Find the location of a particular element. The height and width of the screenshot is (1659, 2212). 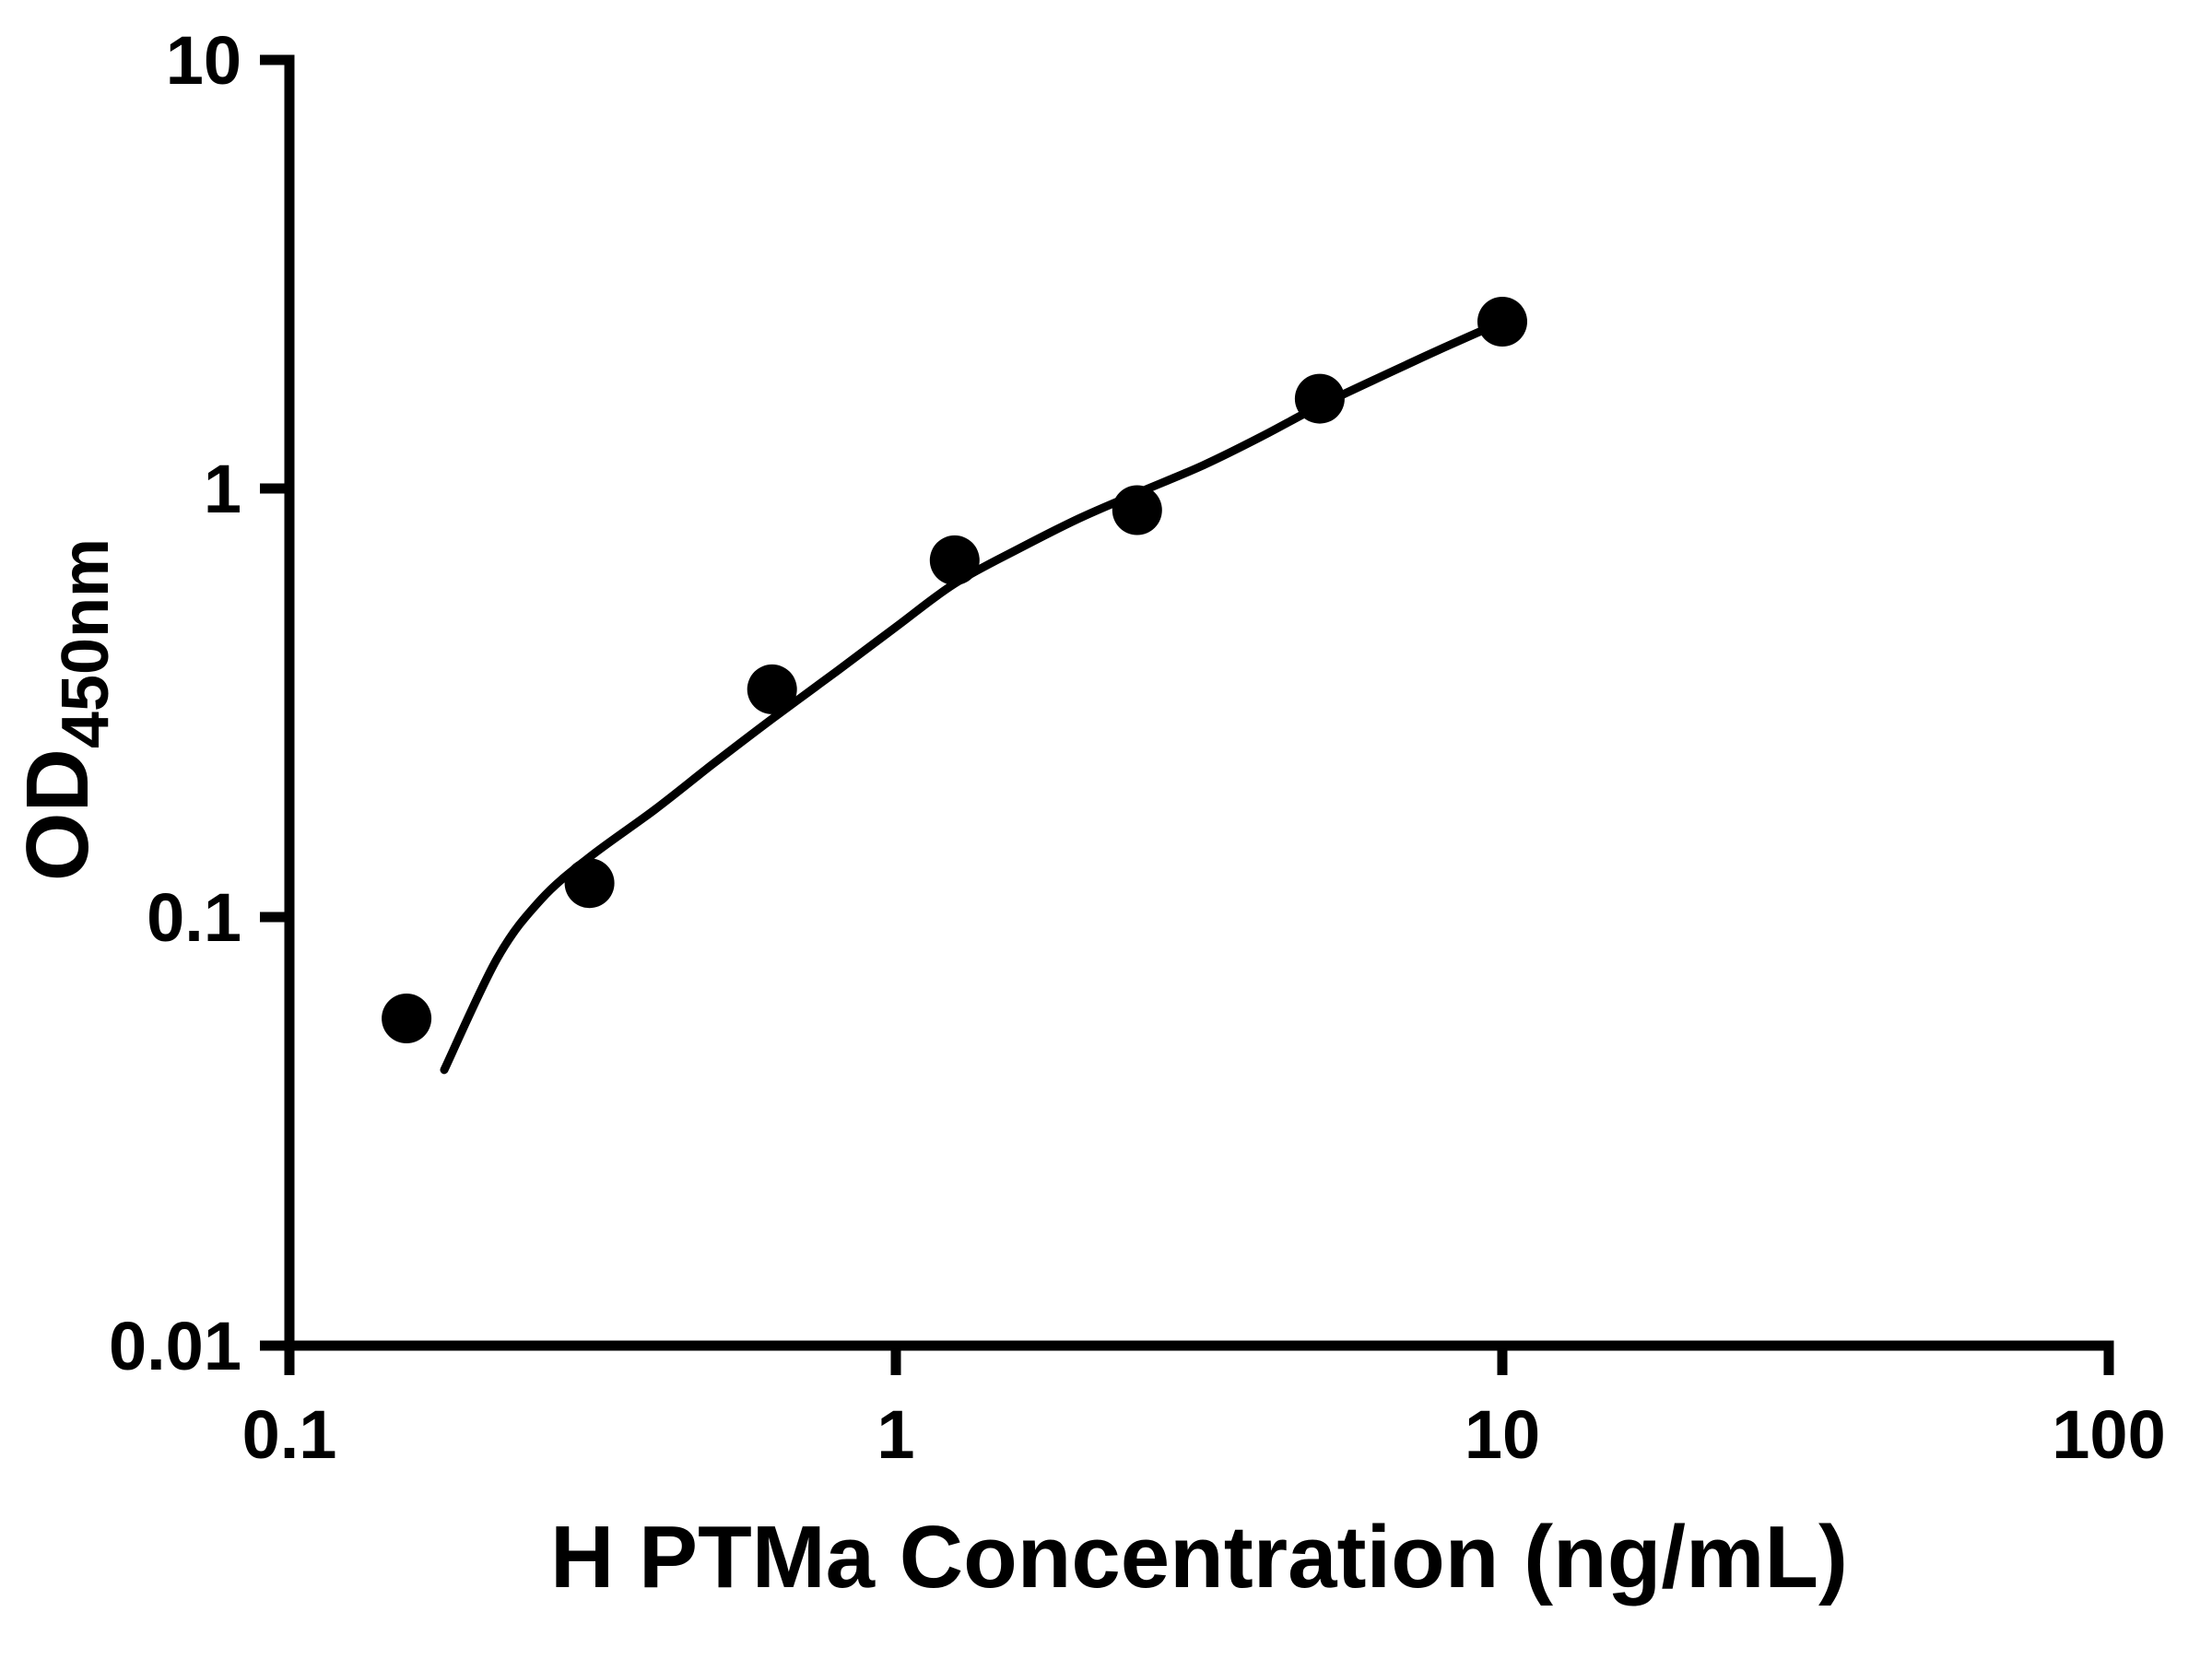

y-tick-label: 0.1 is located at coordinates (194, 917).